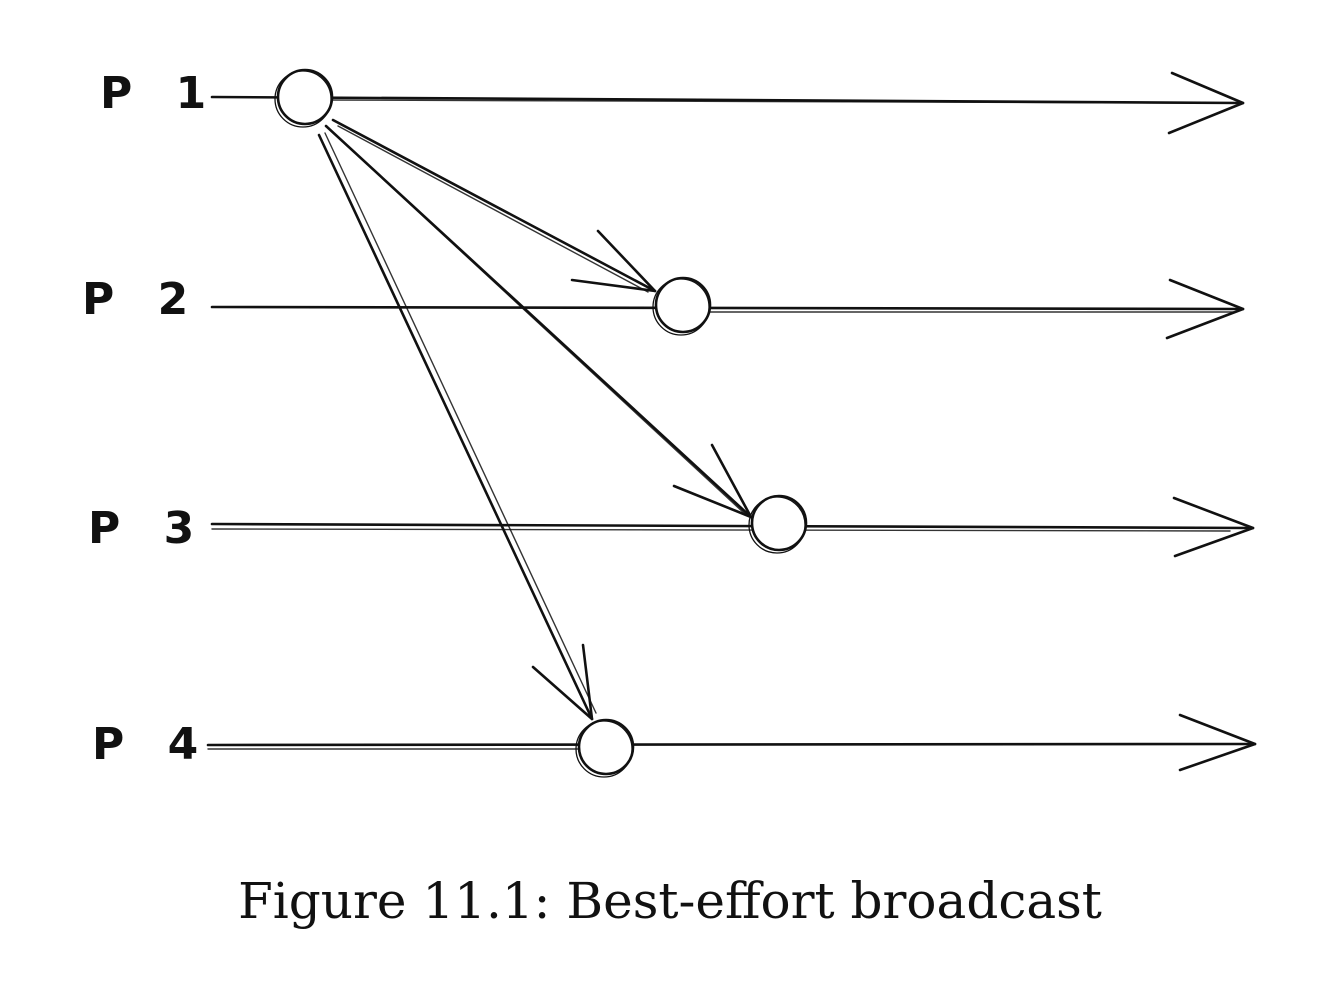 Image resolution: width=1340 pixels, height=990 pixels. What do you see at coordinates (160, 93) in the screenshot?
I see `process-label-p1: P 1` at bounding box center [160, 93].